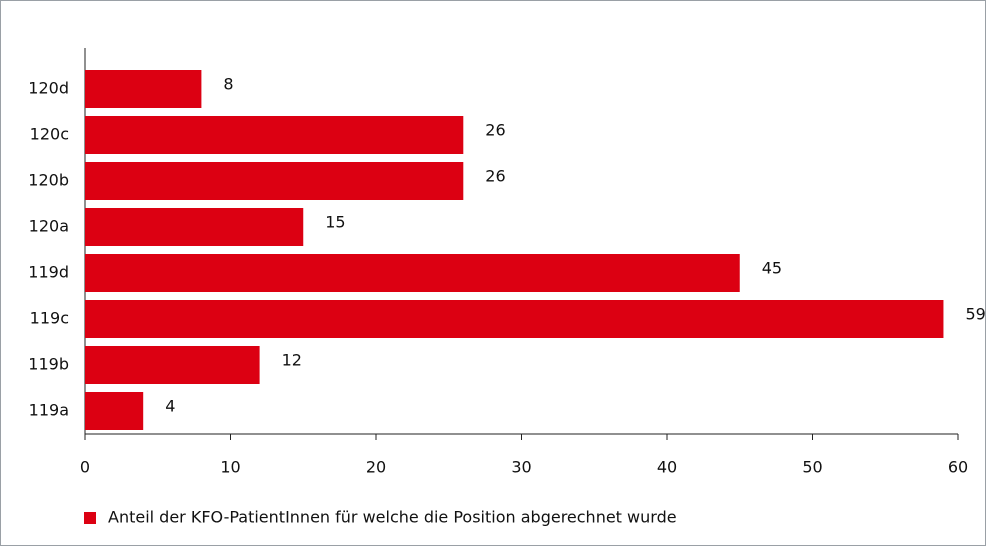 The height and width of the screenshot is (546, 986). Describe the element at coordinates (85, 467) in the screenshot. I see `x-tick-label: 0` at that location.